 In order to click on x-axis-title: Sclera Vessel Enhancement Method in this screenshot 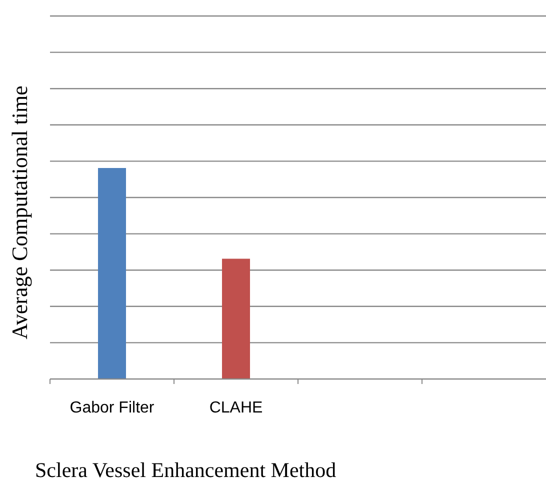, I will do `click(186, 470)`.